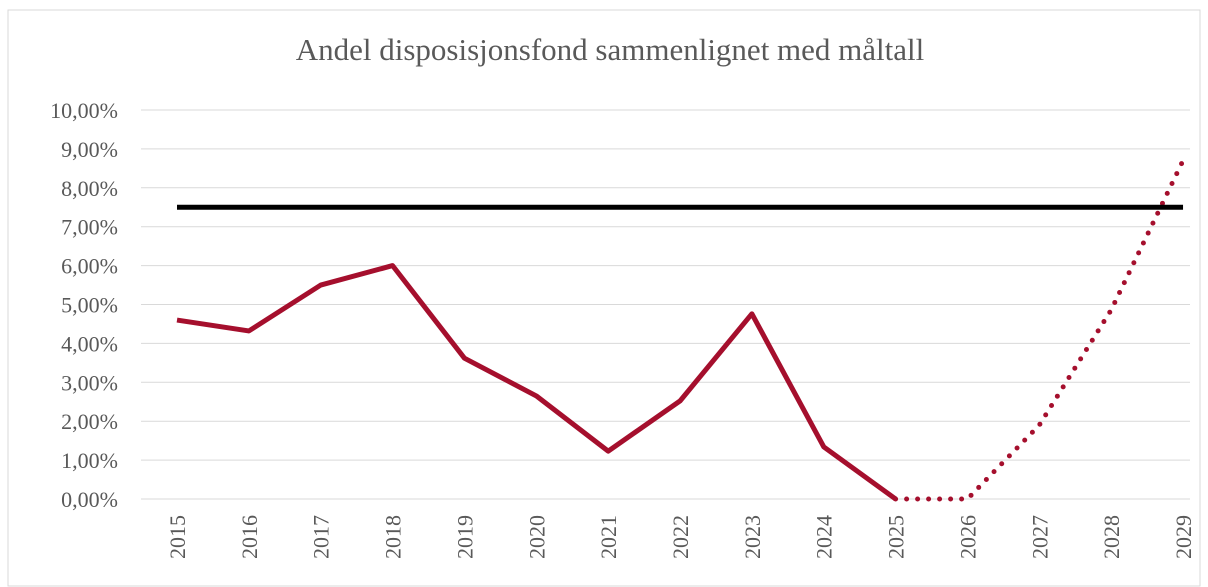  I want to click on x-tick-label: 2027, so click(1039, 537).